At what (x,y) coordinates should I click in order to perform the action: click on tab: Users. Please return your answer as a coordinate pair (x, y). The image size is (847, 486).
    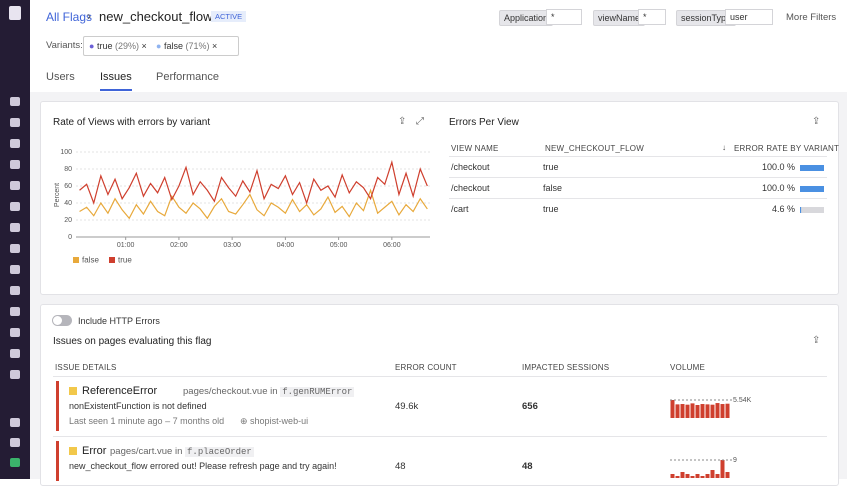
    Looking at the image, I should click on (60, 77).